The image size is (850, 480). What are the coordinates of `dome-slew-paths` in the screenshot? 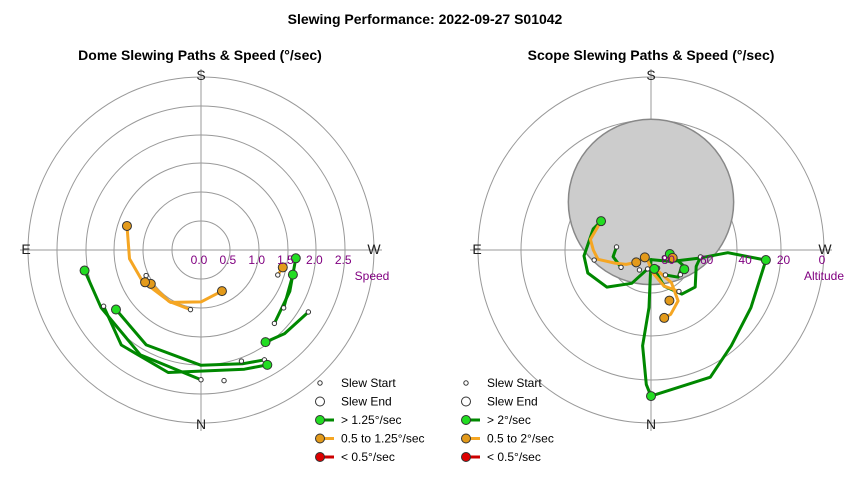 It's located at (196, 303).